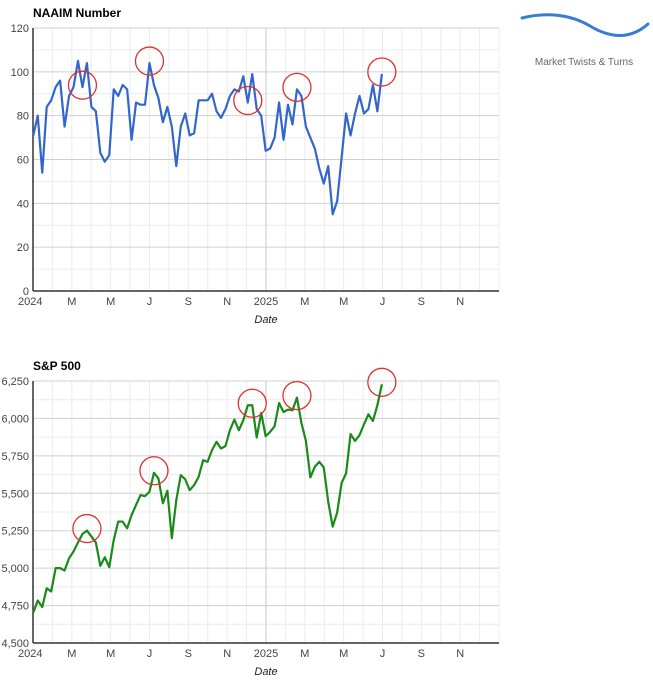 Image resolution: width=653 pixels, height=680 pixels. Describe the element at coordinates (584, 62) in the screenshot. I see `logo-text: Market Twists & Turns` at that location.